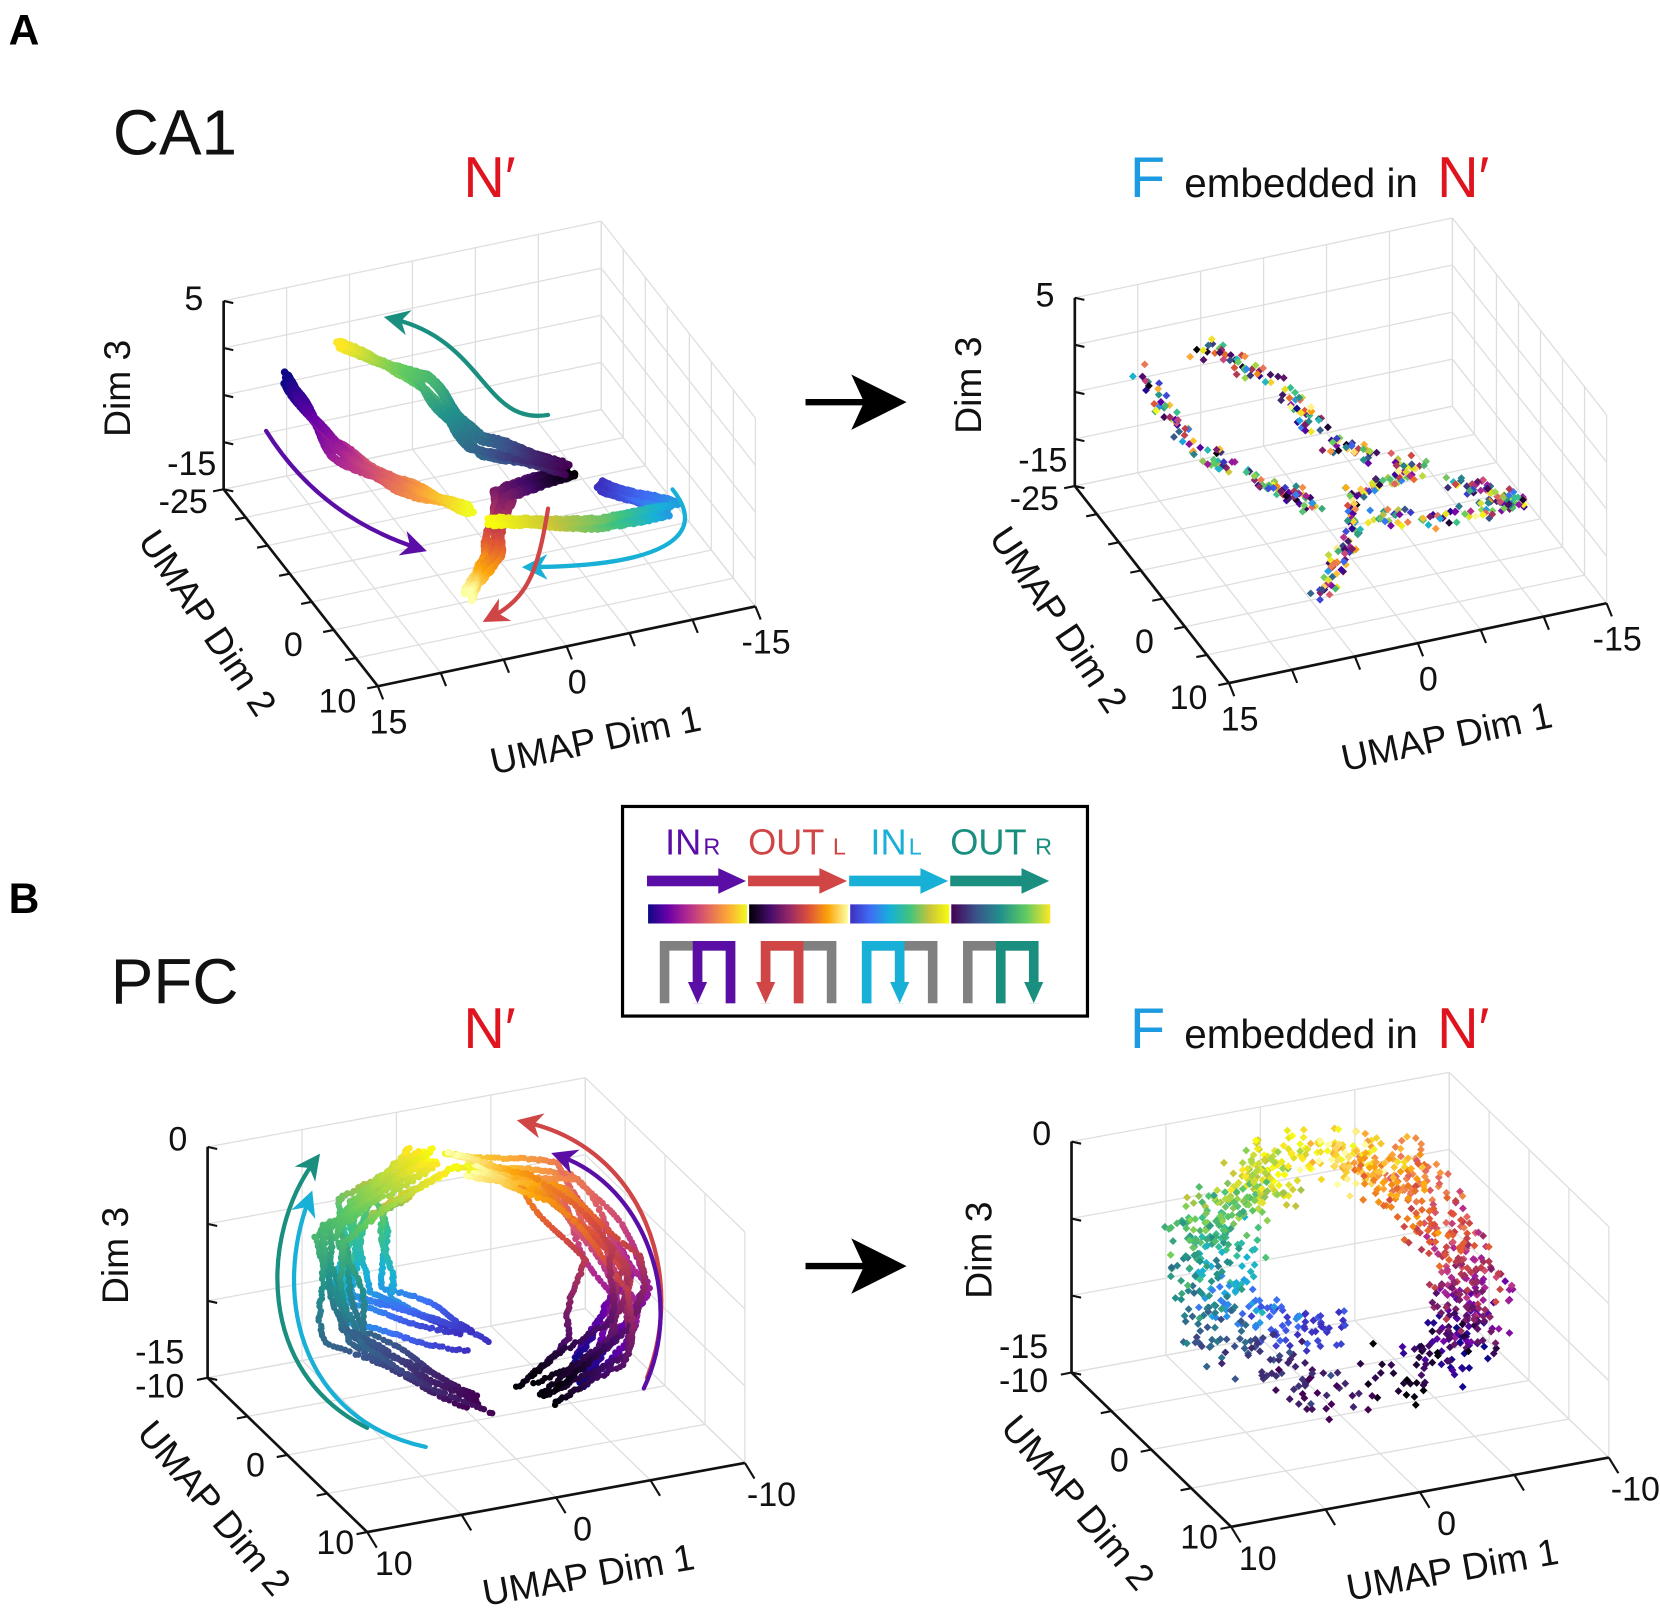 Image resolution: width=1660 pixels, height=1614 pixels. What do you see at coordinates (1147, 178) in the screenshot?
I see `title-f: F` at bounding box center [1147, 178].